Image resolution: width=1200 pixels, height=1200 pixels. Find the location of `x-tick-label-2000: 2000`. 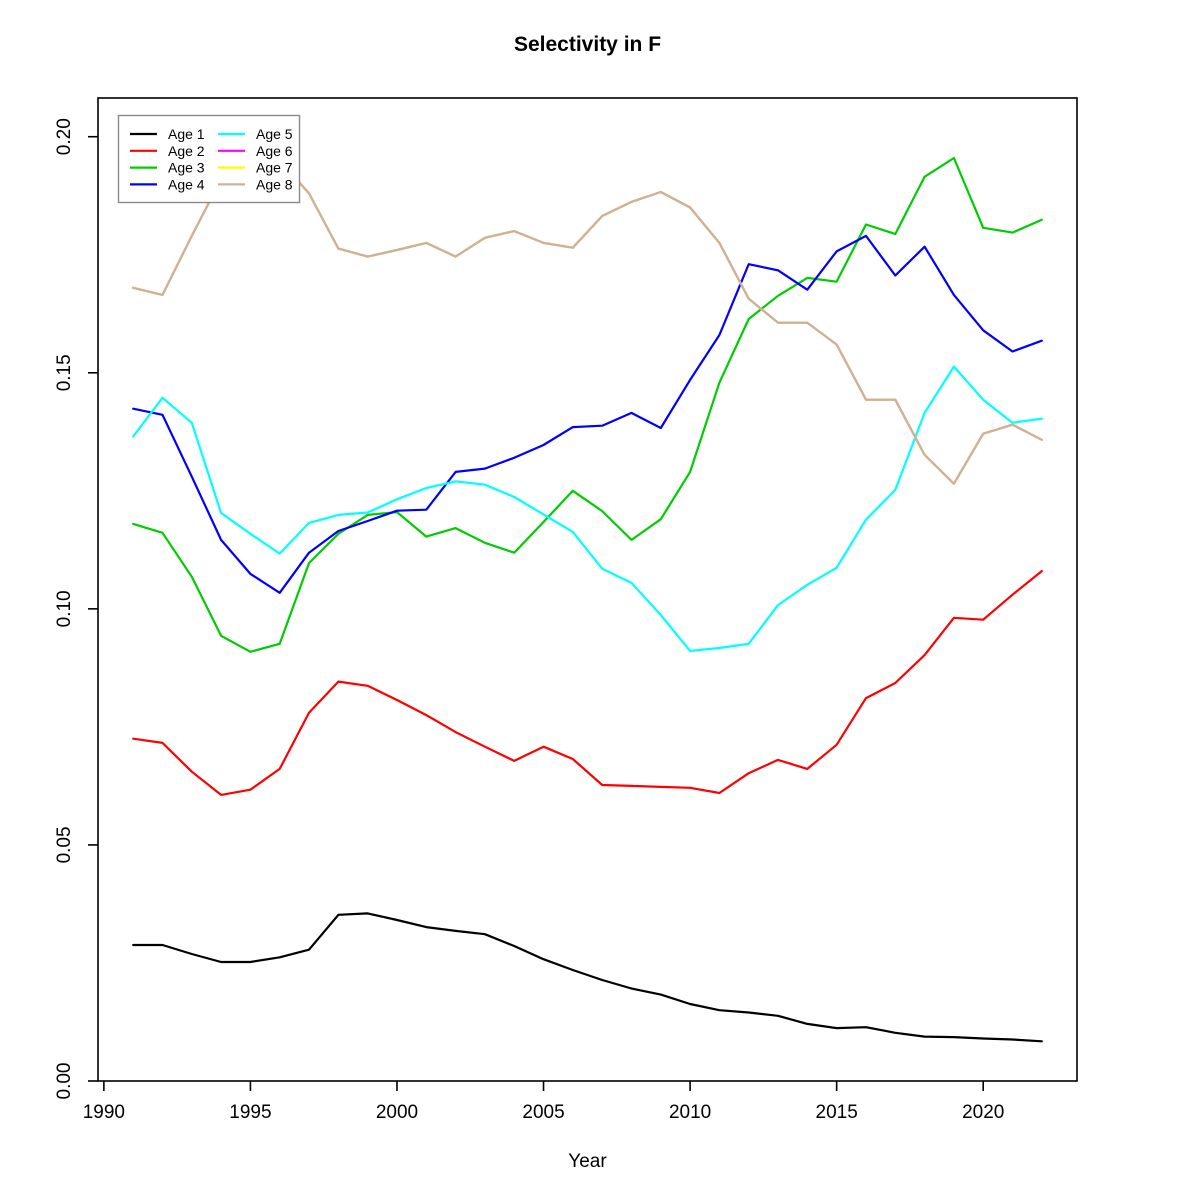

x-tick-label-2000: 2000 is located at coordinates (397, 1112).